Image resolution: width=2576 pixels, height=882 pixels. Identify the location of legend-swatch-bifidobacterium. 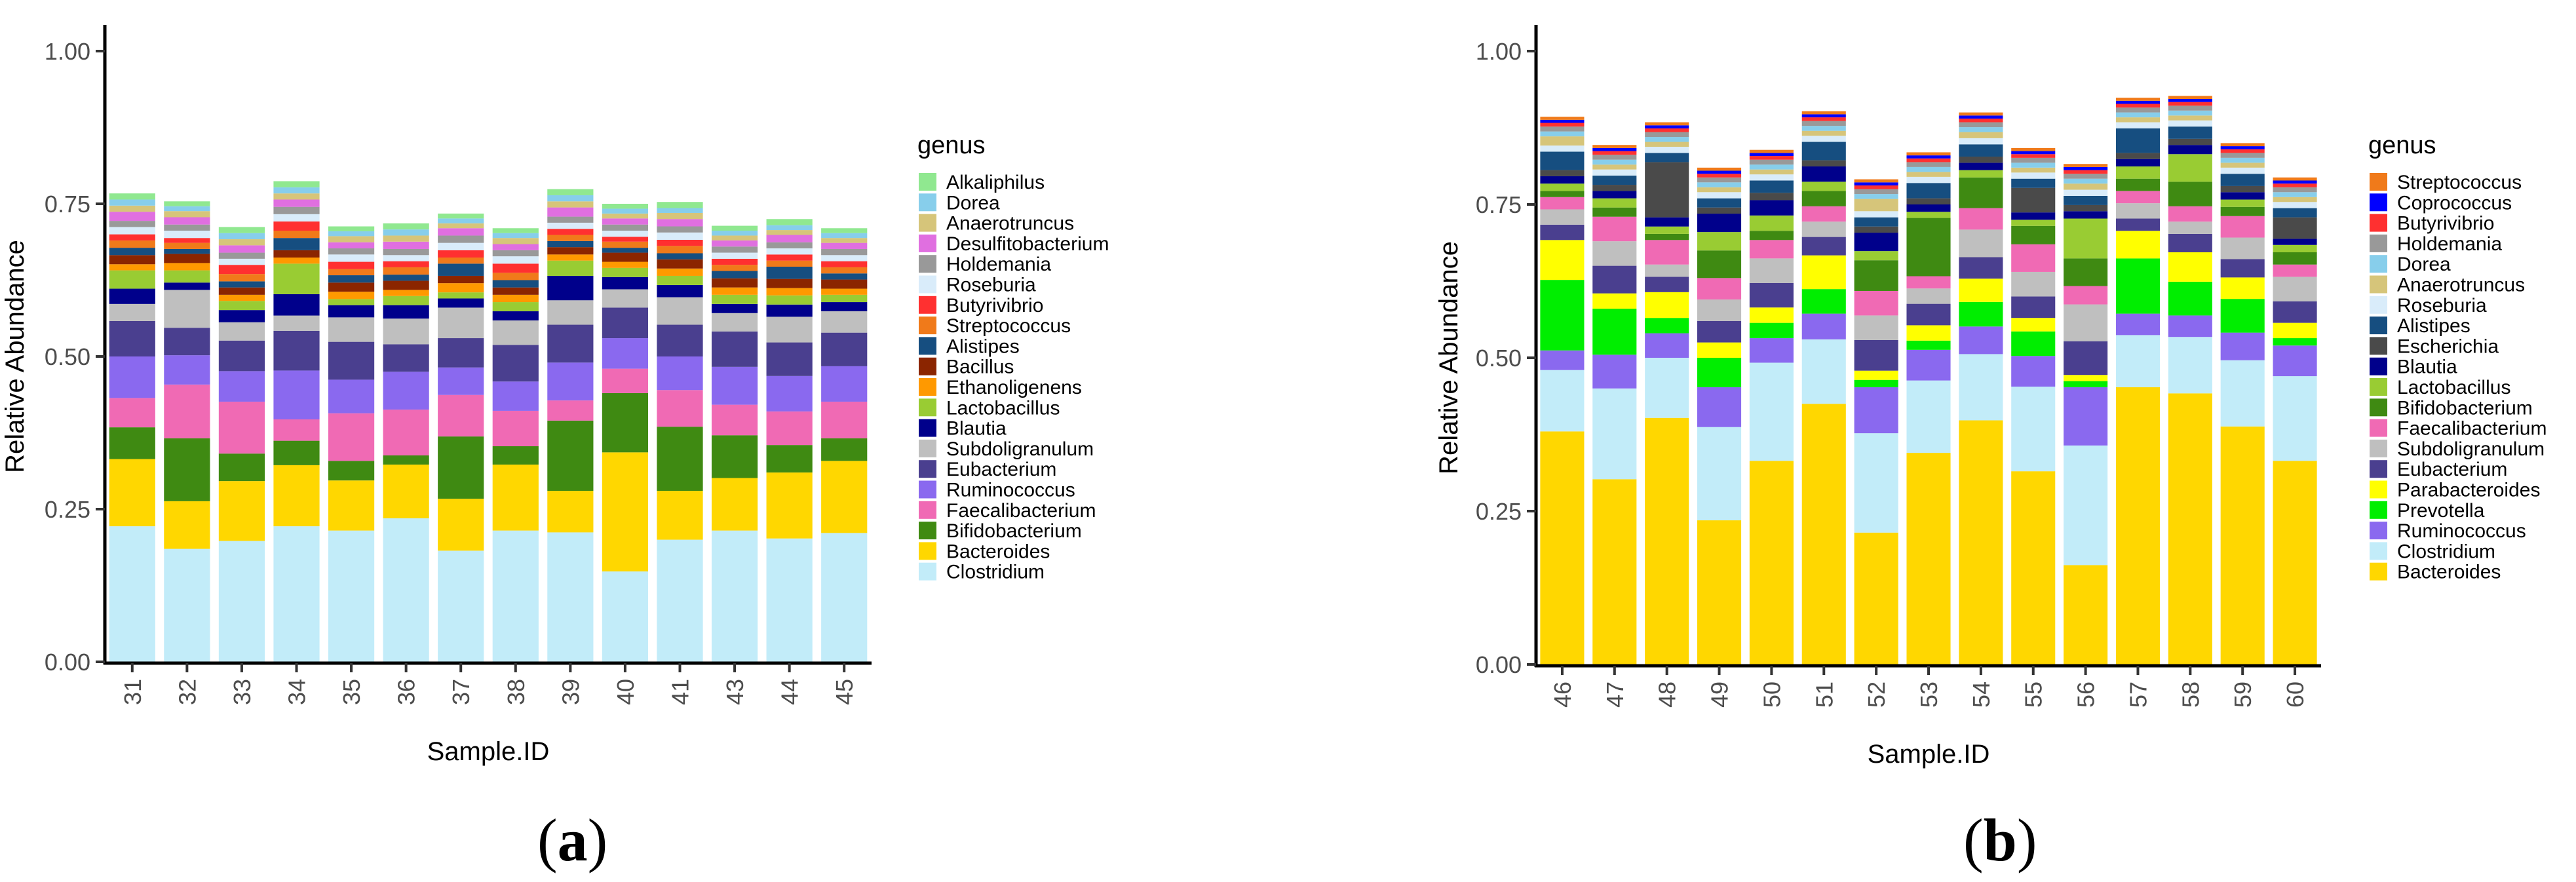
(2378, 407).